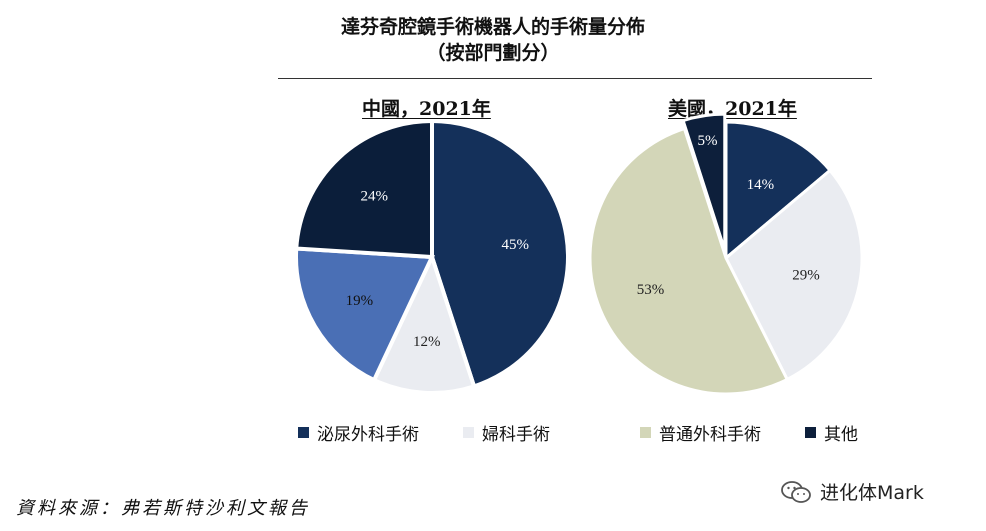  I want to click on china-pie-title: 中國，2021年, so click(426, 109).